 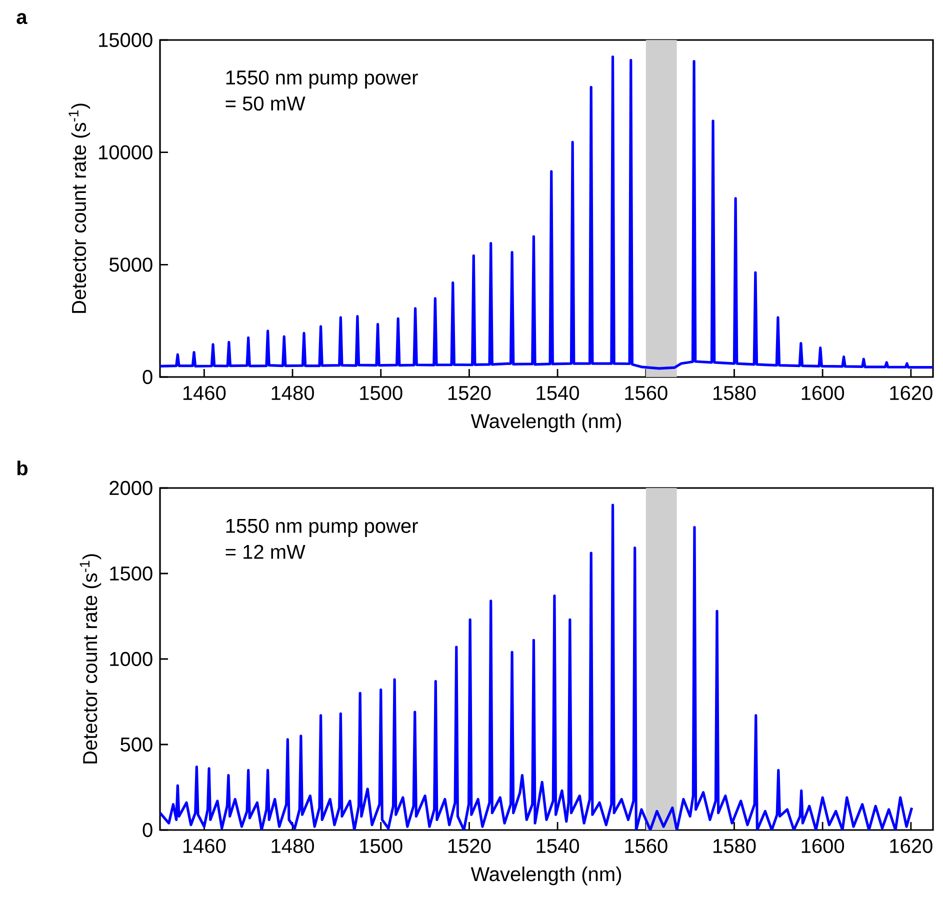 What do you see at coordinates (131, 573) in the screenshot?
I see `y-tick-label: 1500` at bounding box center [131, 573].